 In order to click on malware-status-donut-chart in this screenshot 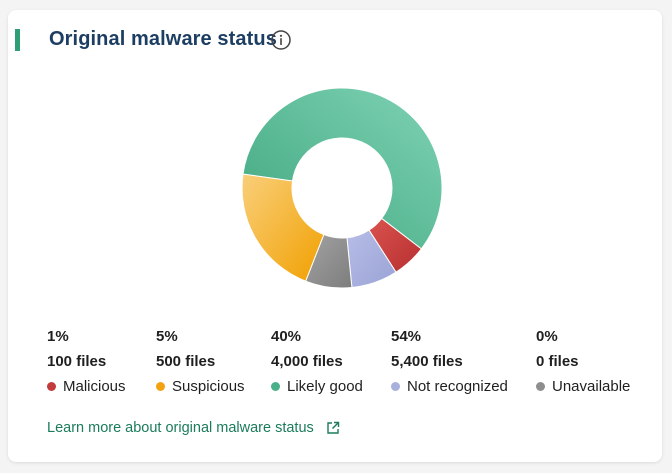, I will do `click(342, 188)`.